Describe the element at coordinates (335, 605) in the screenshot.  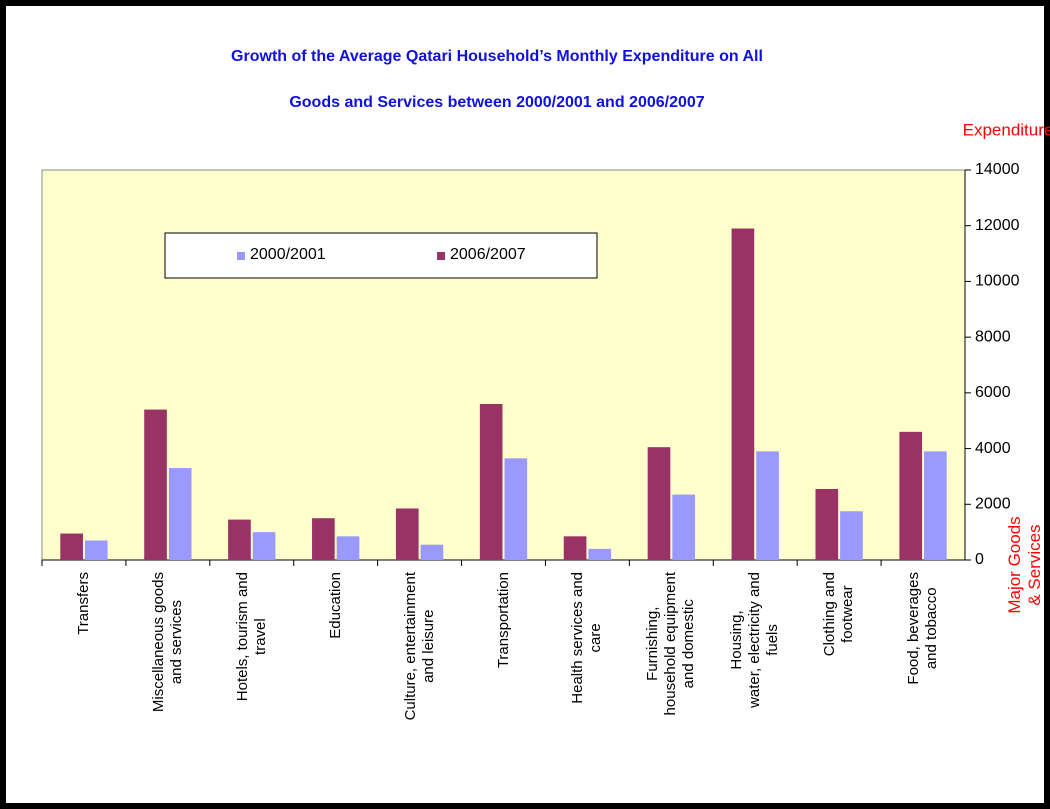
I see `x-tick-label: Education` at that location.